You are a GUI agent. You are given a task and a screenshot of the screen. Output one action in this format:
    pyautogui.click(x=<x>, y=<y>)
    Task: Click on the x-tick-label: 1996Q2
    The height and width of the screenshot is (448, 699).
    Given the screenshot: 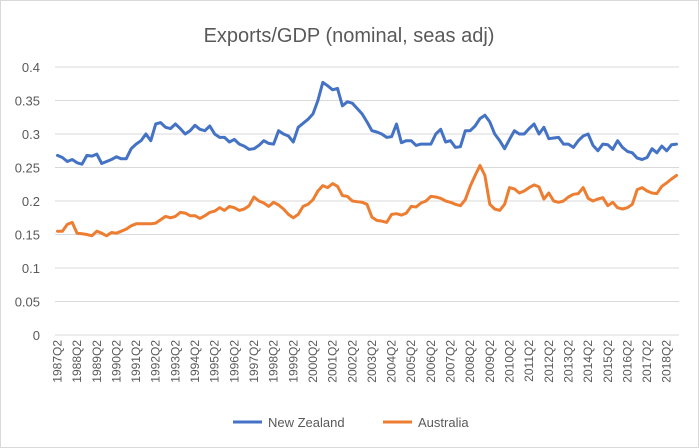 What is the action you would take?
    pyautogui.click(x=234, y=361)
    